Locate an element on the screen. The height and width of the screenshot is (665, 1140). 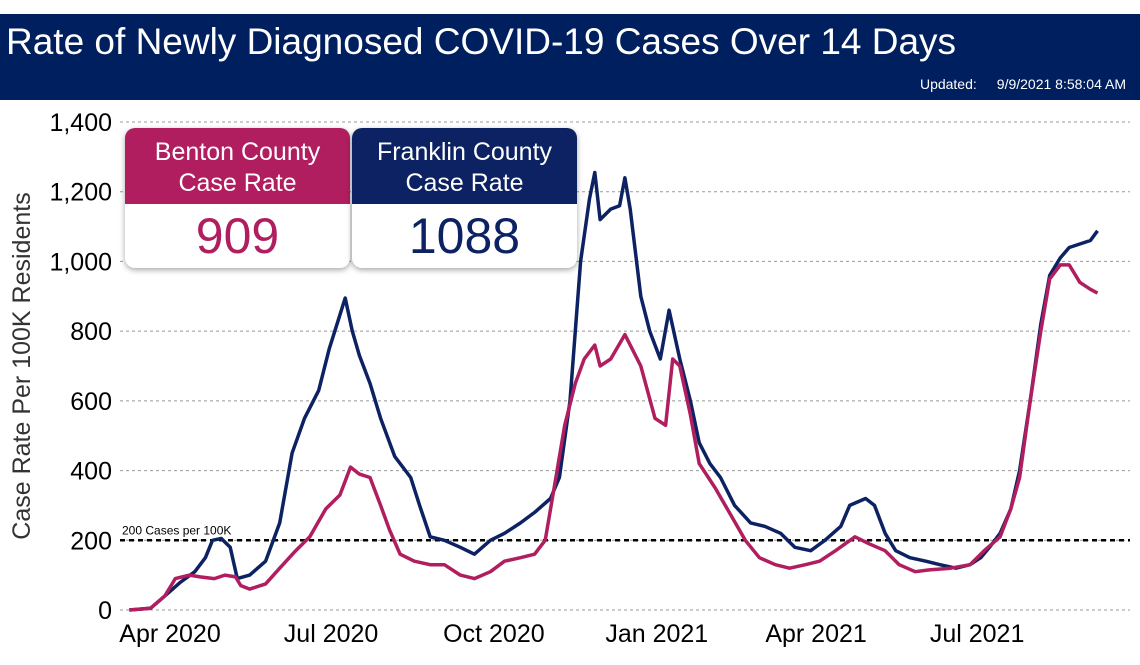
benton-case-rate-card: Benton County Case Rate 909 is located at coordinates (237, 198).